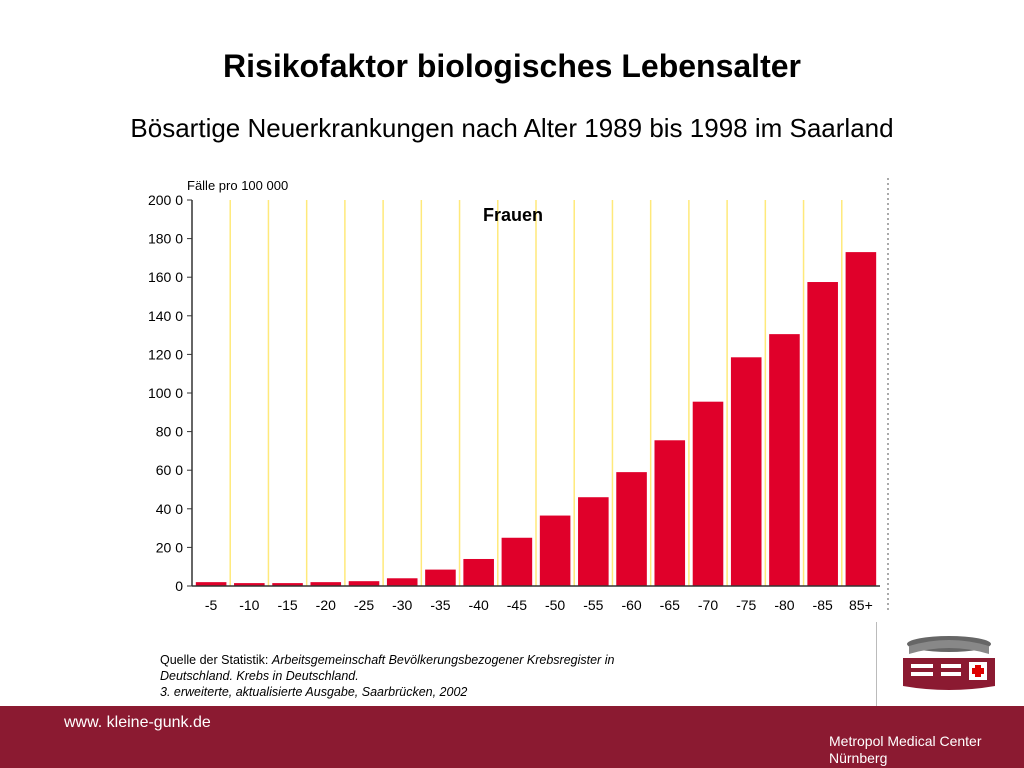  I want to click on y-axis-label: Fälle pro 100 000, so click(237, 185).